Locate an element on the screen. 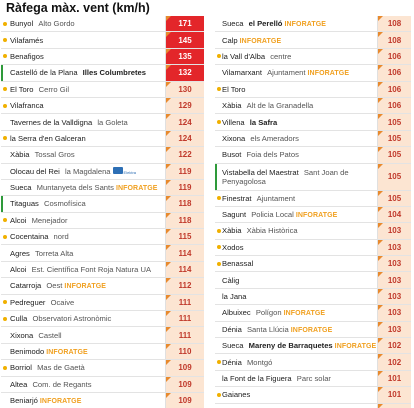 Image resolution: width=414 pixels, height=408 pixels. table-row: El Toro Cerro Gil 130 is located at coordinates (102, 89).